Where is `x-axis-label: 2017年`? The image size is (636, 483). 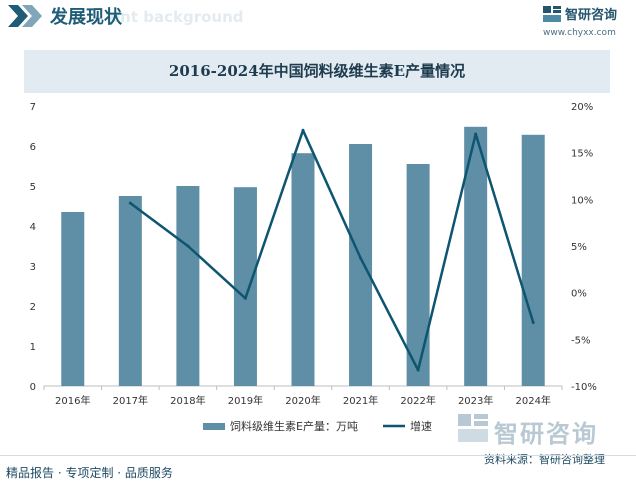 x-axis-label: 2017年 is located at coordinates (130, 400).